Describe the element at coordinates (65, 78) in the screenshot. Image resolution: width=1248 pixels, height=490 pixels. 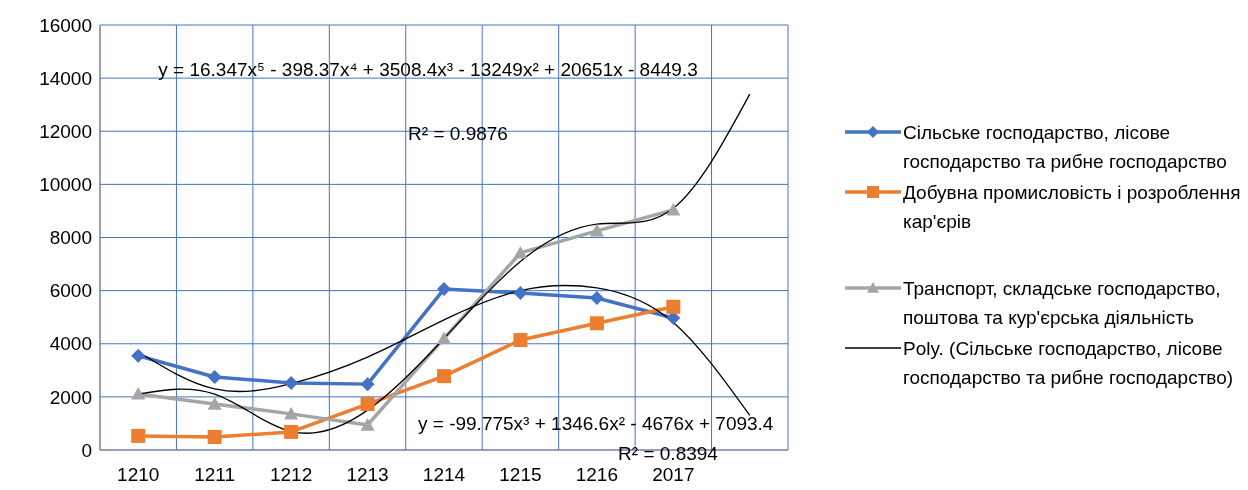
I see `y-tick-label: 14000` at that location.